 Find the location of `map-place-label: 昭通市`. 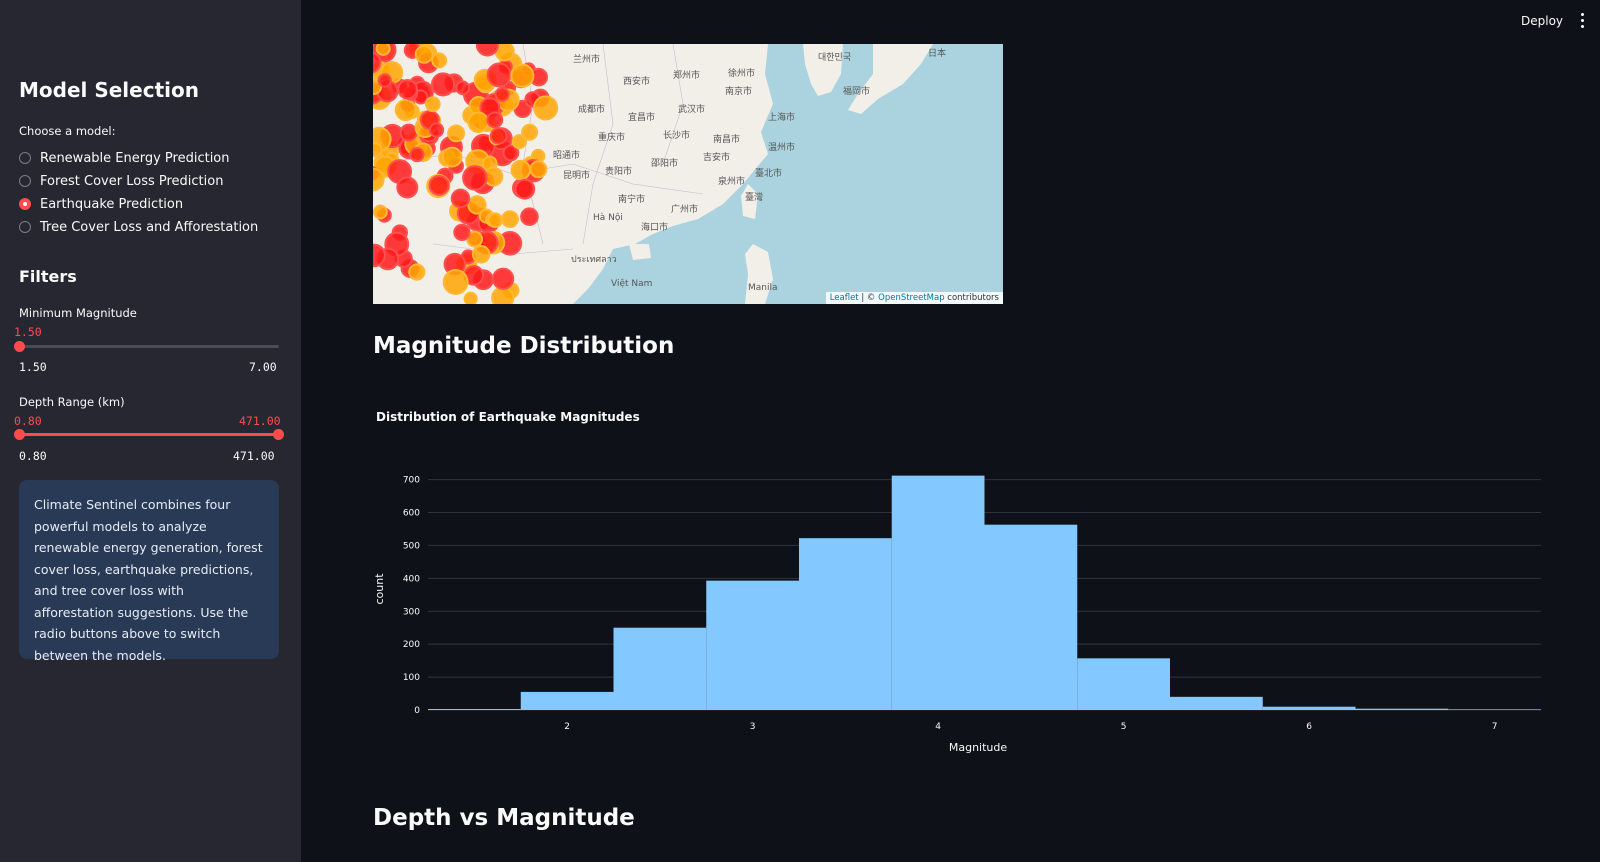

map-place-label: 昭通市 is located at coordinates (566, 155).